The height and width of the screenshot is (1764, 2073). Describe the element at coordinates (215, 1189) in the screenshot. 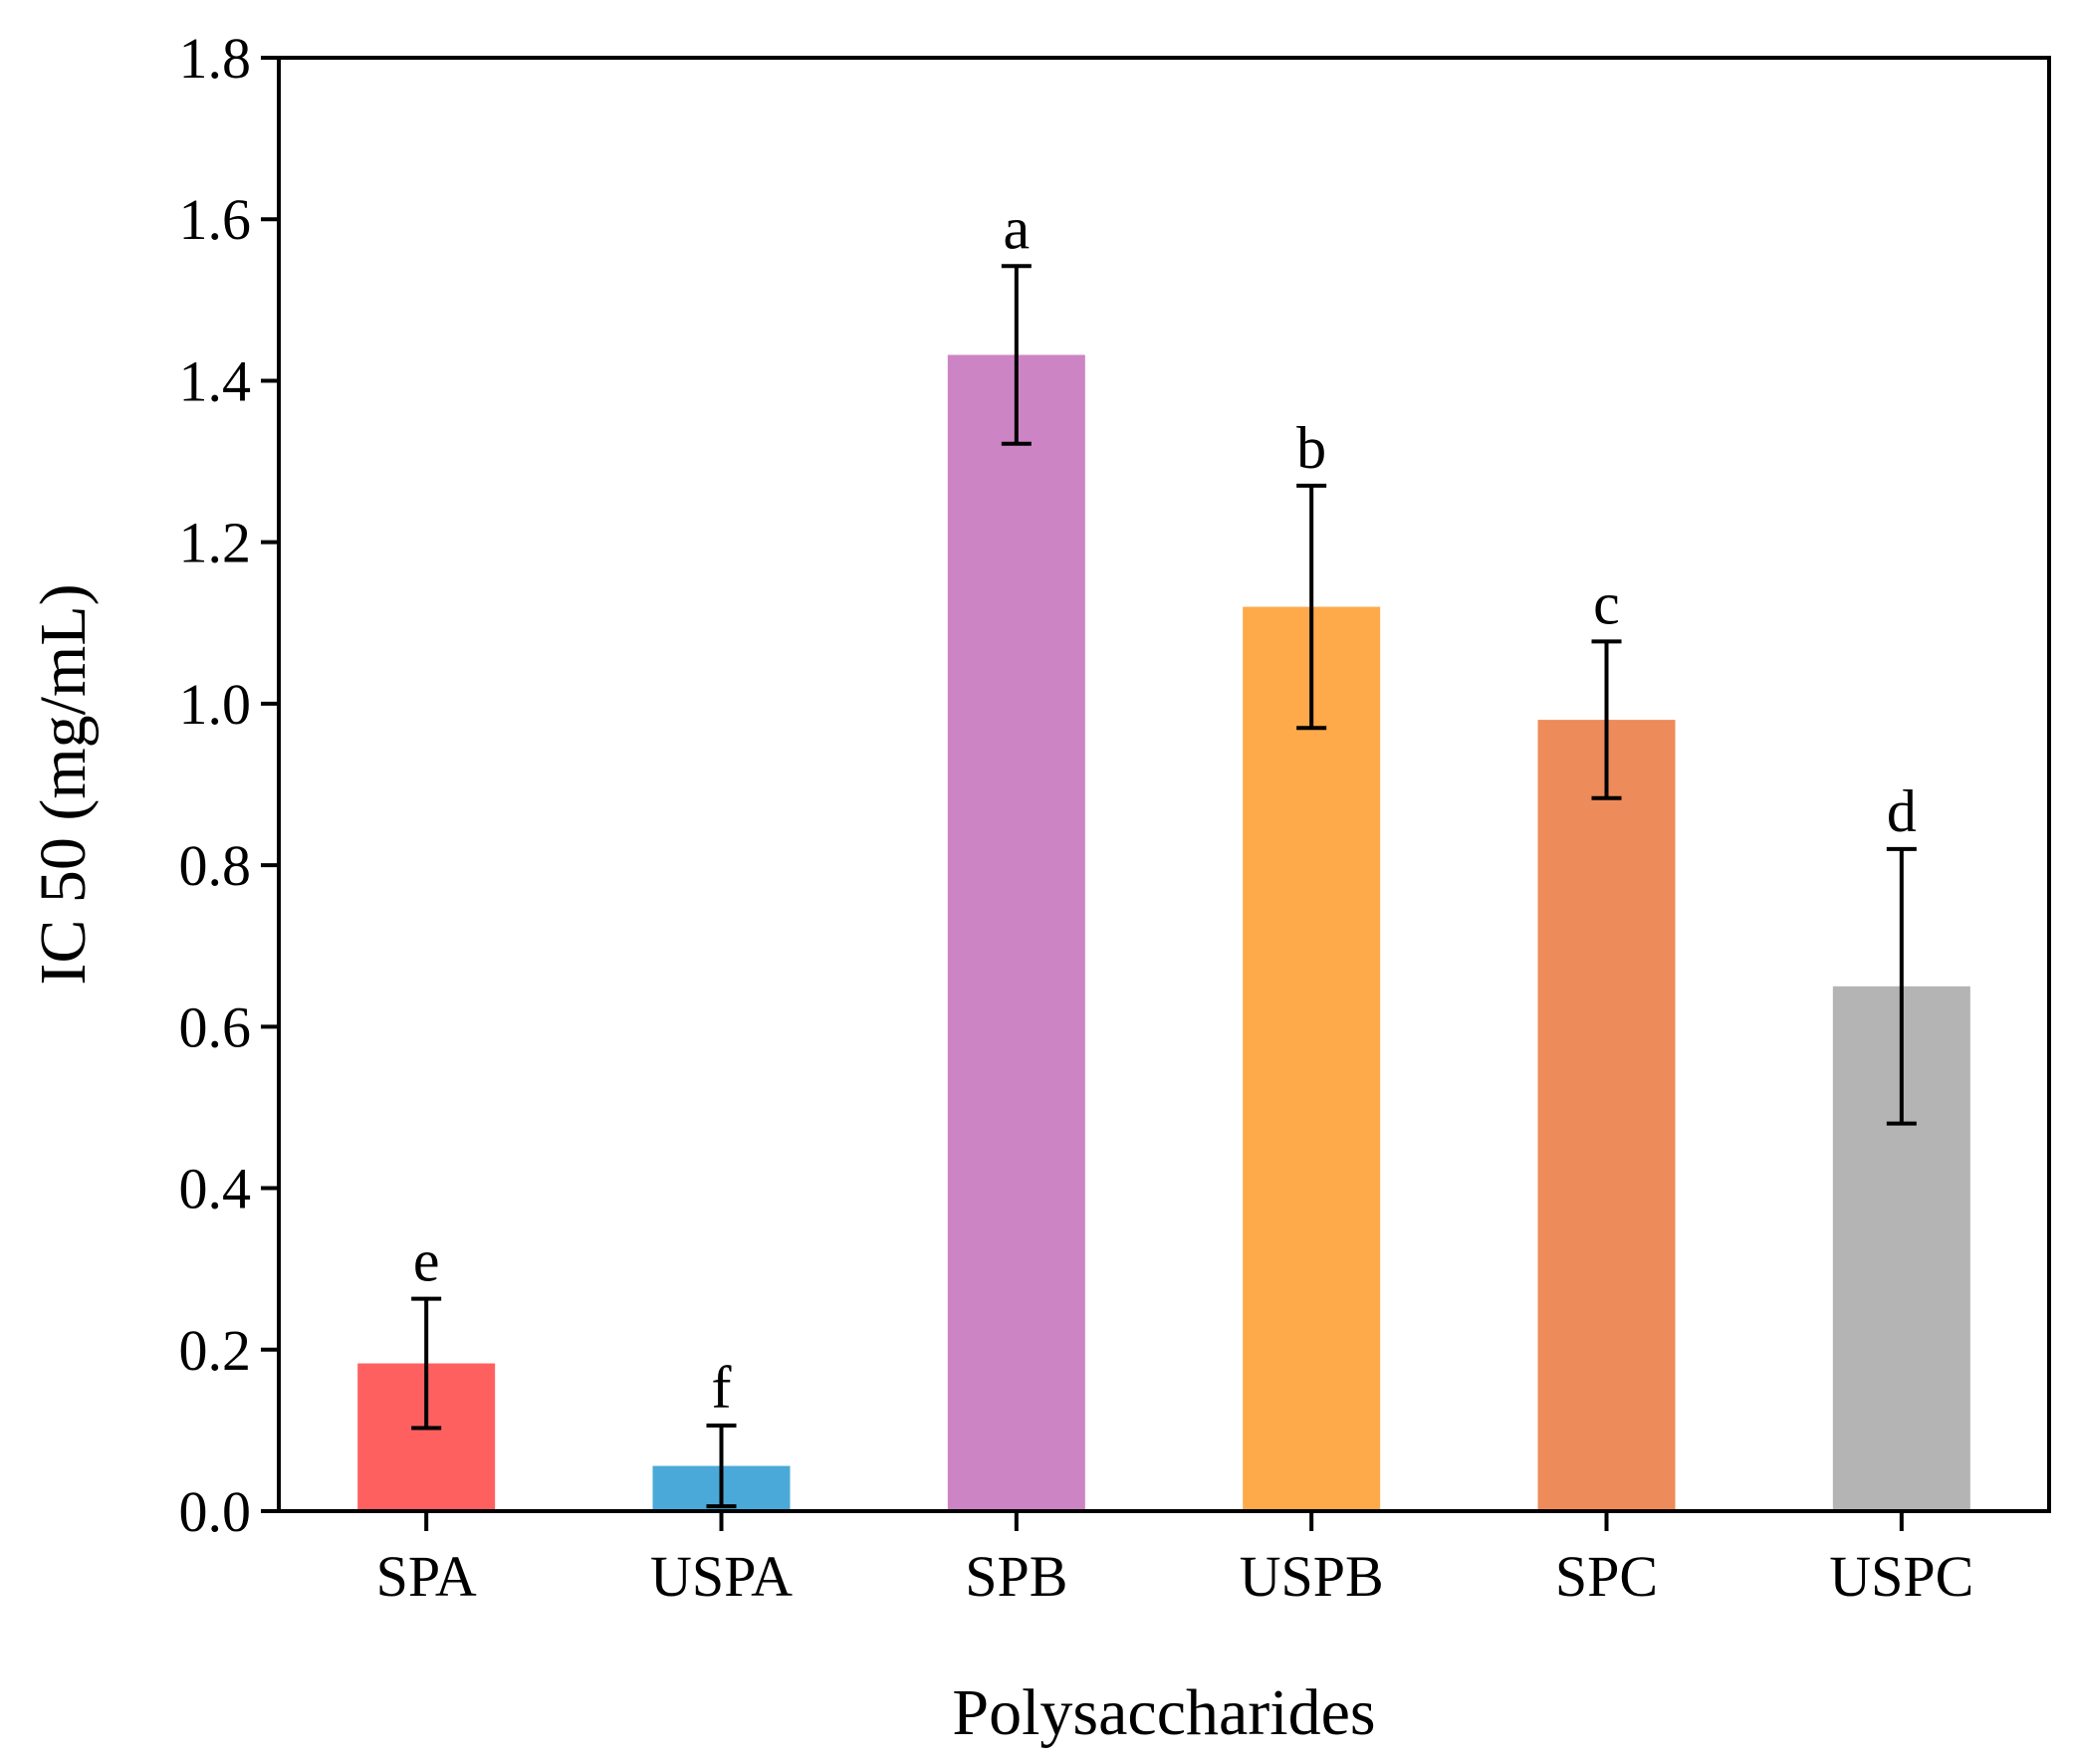

I see `y-tick-label-2: 0.4` at that location.